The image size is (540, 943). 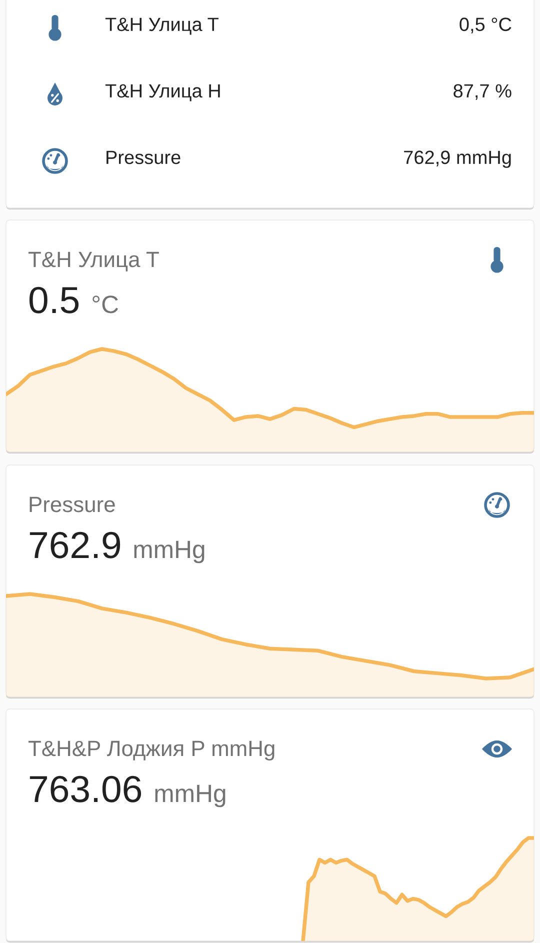 I want to click on chart-title: Pressure, so click(x=72, y=504).